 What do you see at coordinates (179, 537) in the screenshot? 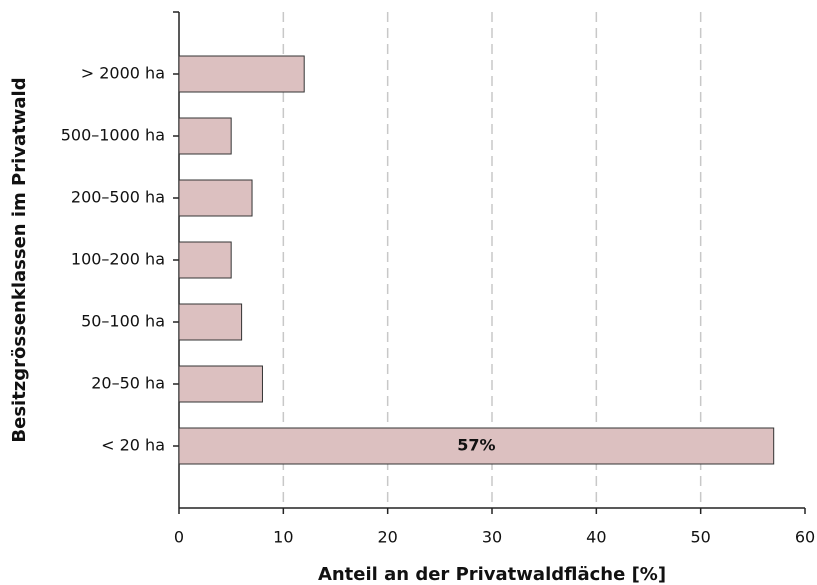
I see `x-tick-label: 0` at bounding box center [179, 537].